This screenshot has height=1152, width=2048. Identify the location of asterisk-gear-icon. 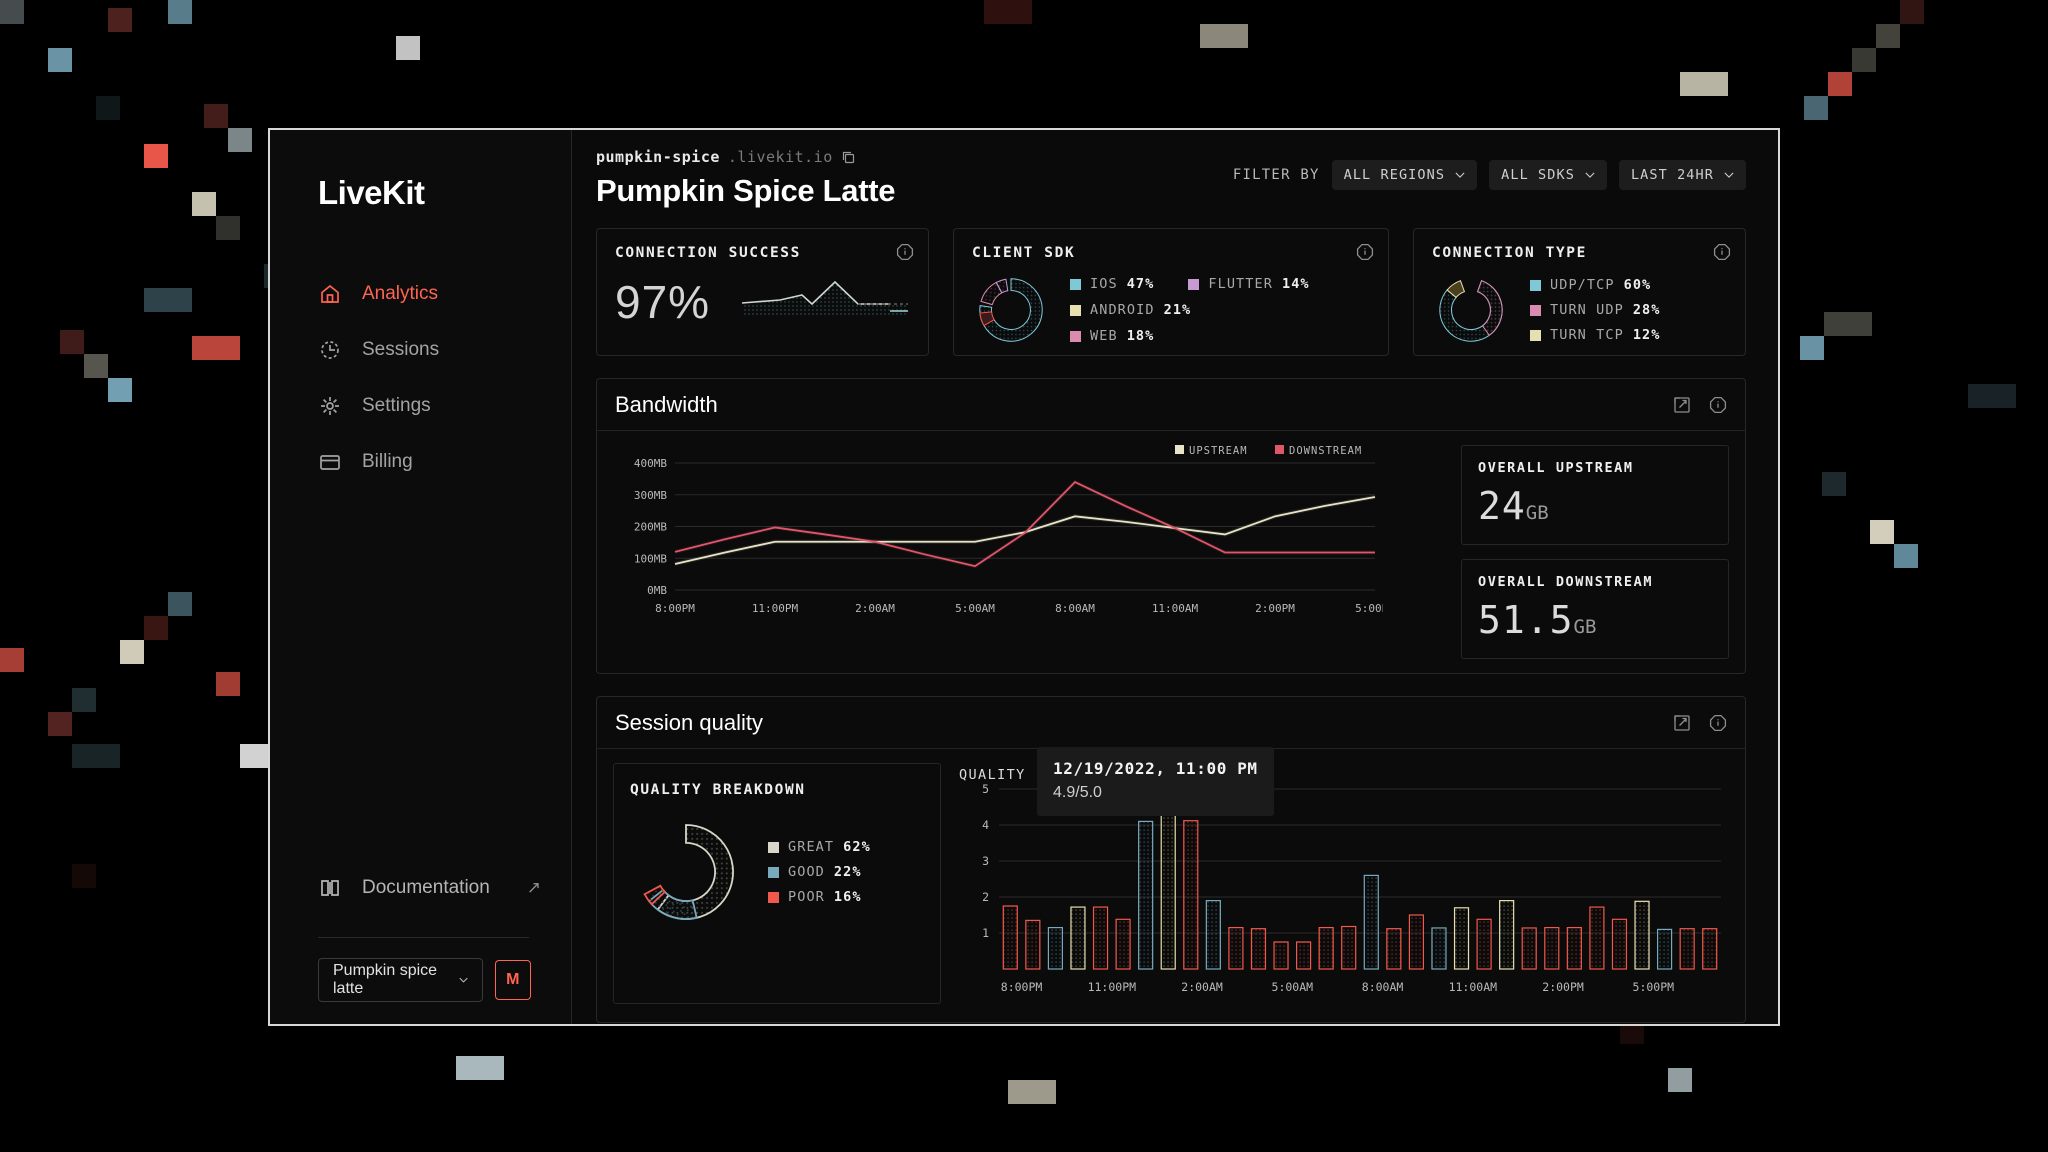
(330, 406).